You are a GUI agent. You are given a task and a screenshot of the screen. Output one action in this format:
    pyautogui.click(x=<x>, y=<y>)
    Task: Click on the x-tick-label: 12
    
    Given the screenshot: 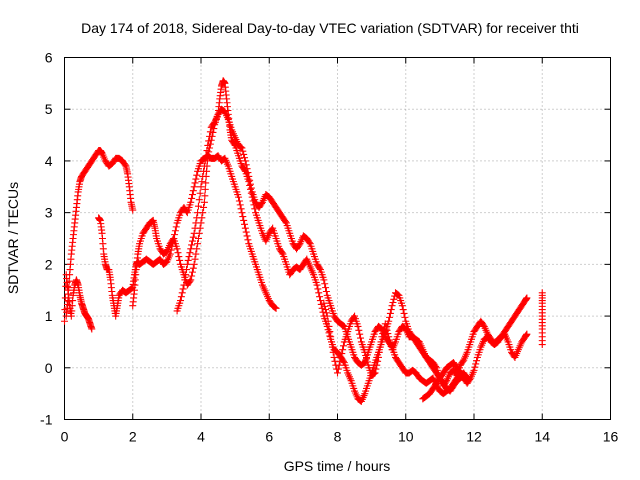 What is the action you would take?
    pyautogui.click(x=474, y=437)
    